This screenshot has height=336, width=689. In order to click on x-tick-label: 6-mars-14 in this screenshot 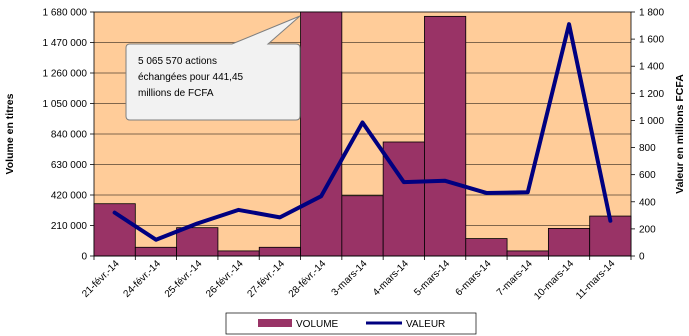, I will do `click(474, 278)`.